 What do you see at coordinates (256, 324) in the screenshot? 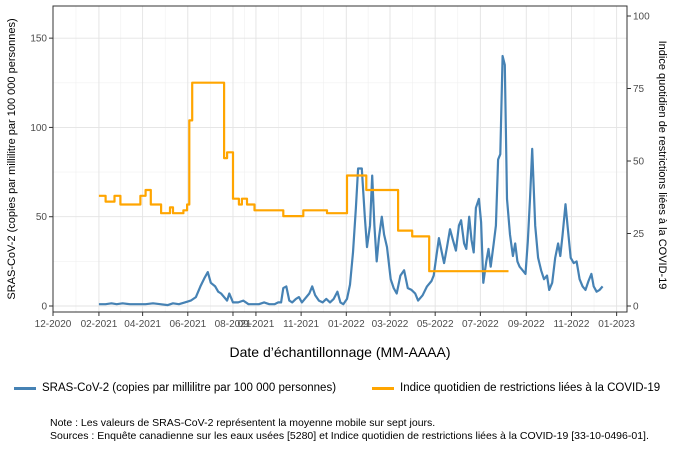
I see `x-tick-label: 09-2021` at bounding box center [256, 324].